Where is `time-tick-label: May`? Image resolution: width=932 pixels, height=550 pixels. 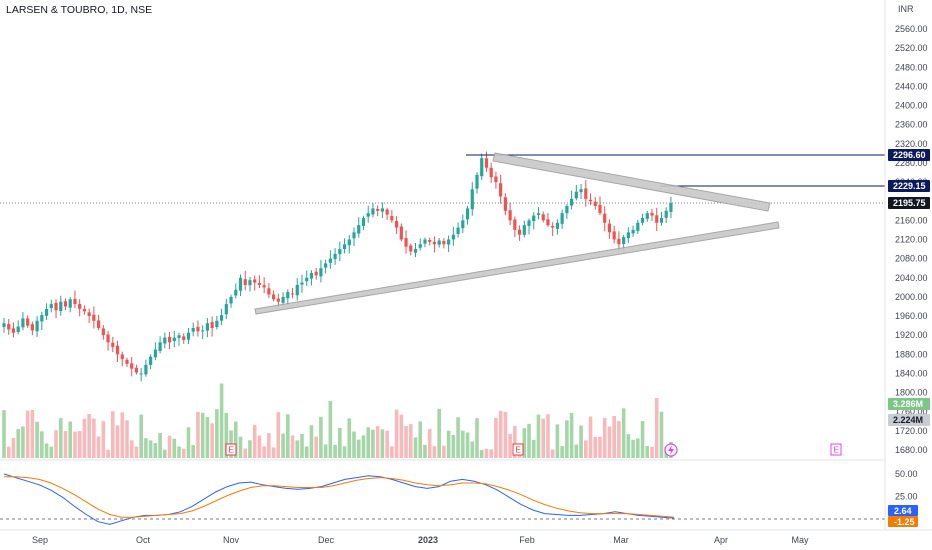 time-tick-label: May is located at coordinates (800, 540).